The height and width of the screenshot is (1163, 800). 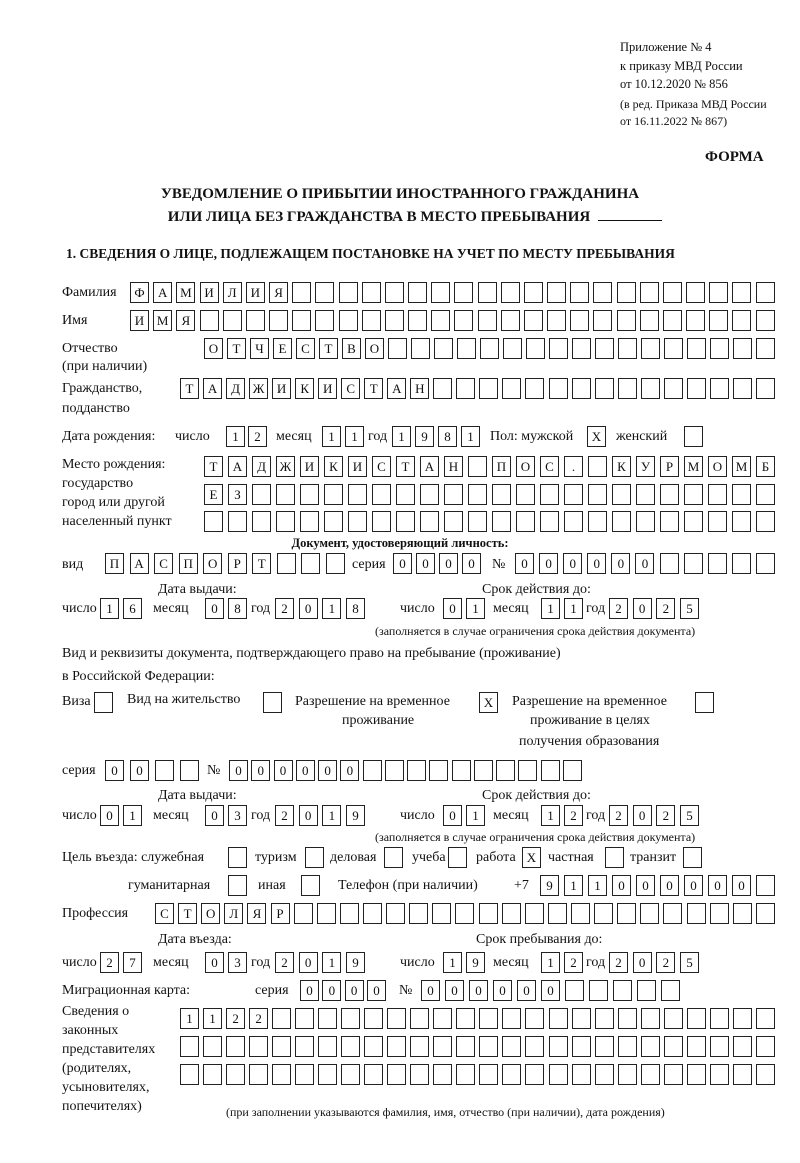 I want to click on male-checkbox: X, so click(x=596, y=436).